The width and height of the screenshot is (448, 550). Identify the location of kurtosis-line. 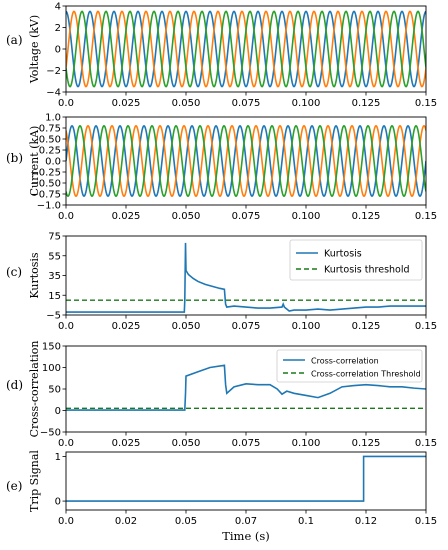
(246, 277).